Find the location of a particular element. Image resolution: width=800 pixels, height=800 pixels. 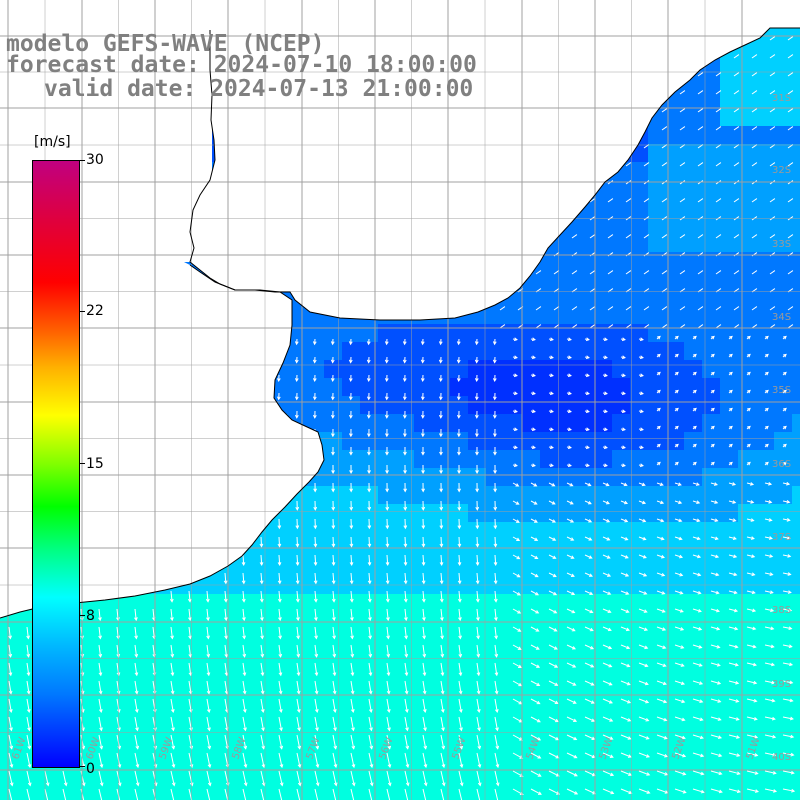

colorbar-label-15: 15 is located at coordinates (95, 464).